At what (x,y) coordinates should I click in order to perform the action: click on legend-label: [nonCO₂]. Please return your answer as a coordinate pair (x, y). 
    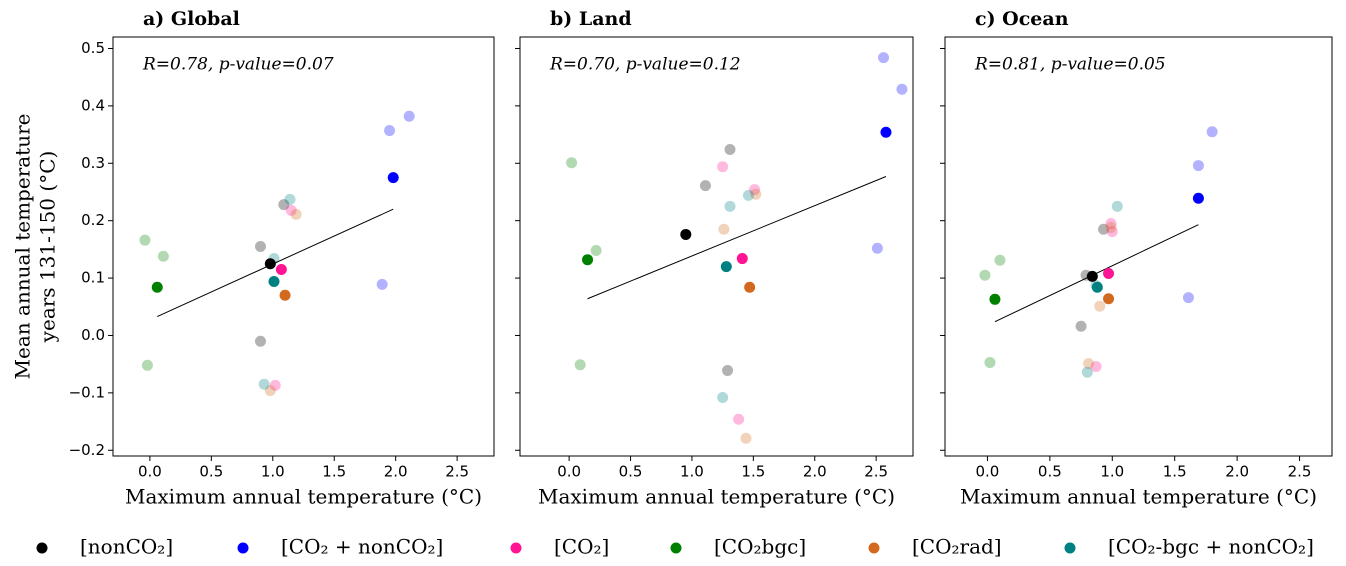
    Looking at the image, I should click on (126, 547).